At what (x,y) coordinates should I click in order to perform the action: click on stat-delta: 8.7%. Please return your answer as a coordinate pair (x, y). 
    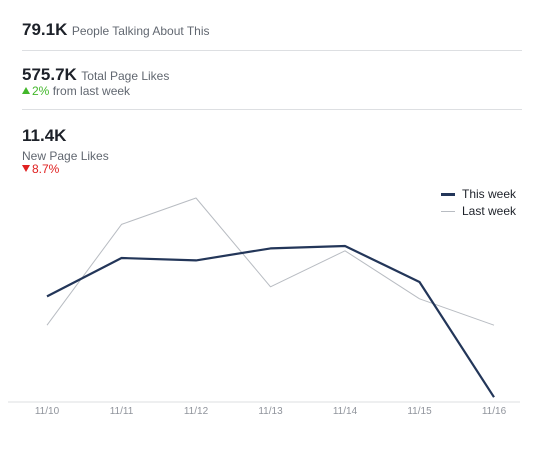
    Looking at the image, I should click on (40, 169).